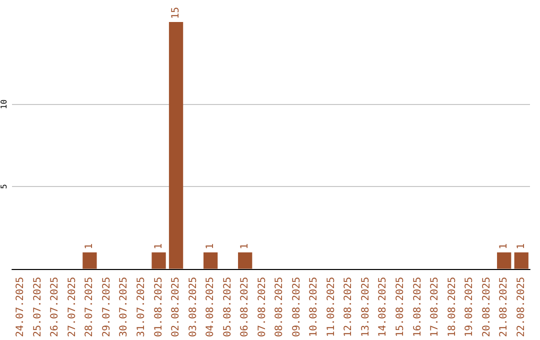 This screenshot has width=540, height=340. What do you see at coordinates (55, 307) in the screenshot?
I see `x-tick-label: 26.07.2025` at bounding box center [55, 307].